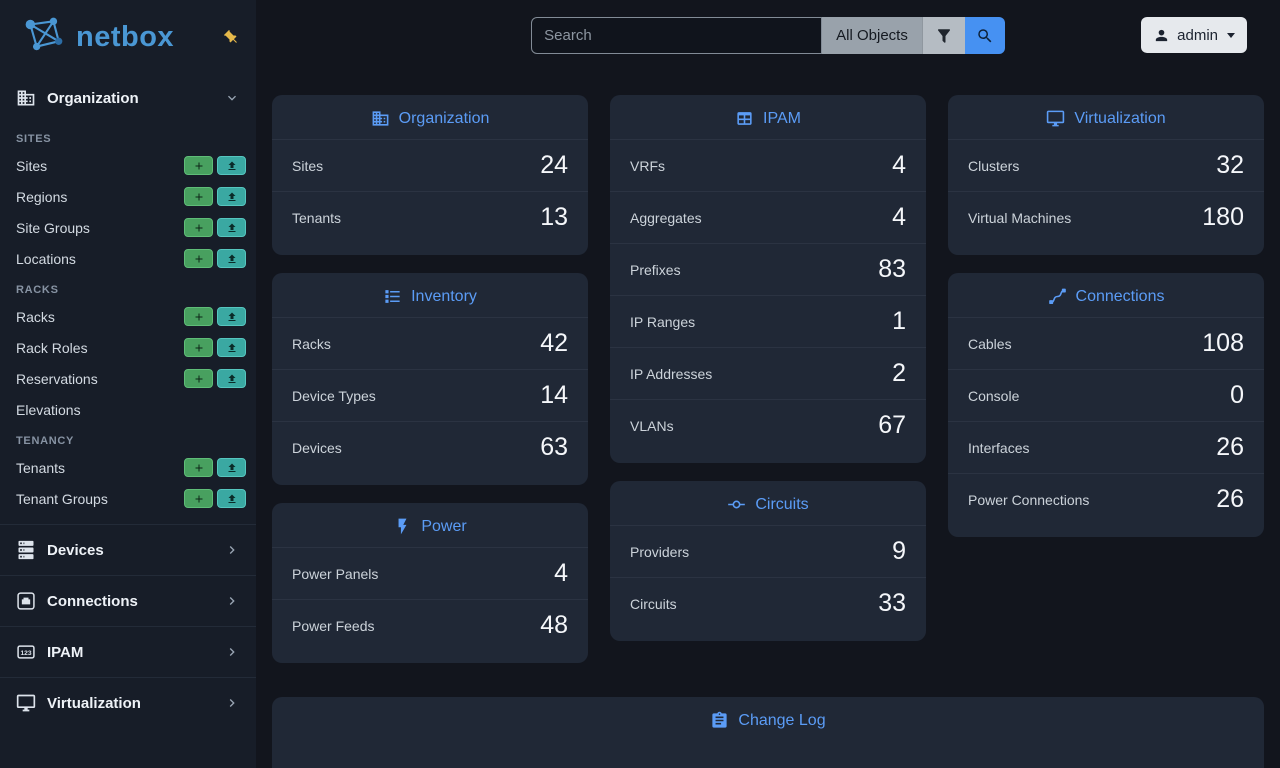 This screenshot has width=1280, height=768. I want to click on sidebar-section-header-sites: SITES, so click(34, 139).